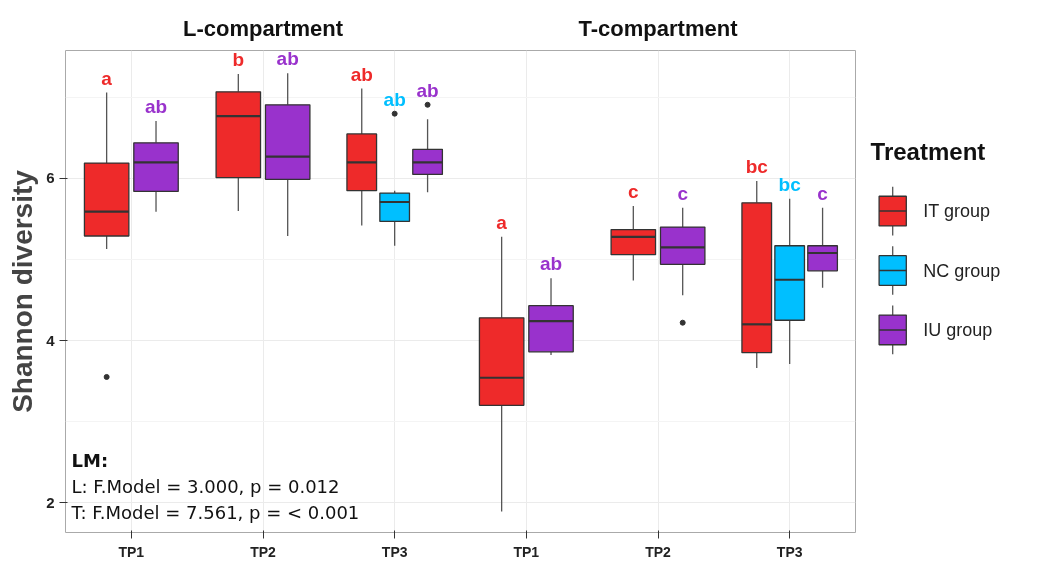  I want to click on text: T-compartment, so click(658, 29).